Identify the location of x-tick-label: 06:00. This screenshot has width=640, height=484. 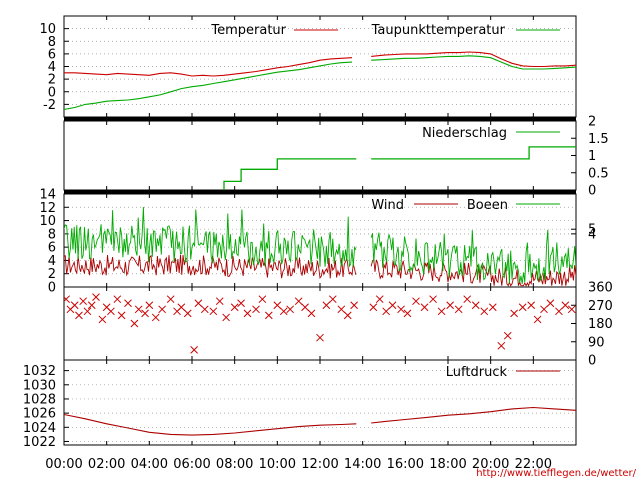
(191, 464).